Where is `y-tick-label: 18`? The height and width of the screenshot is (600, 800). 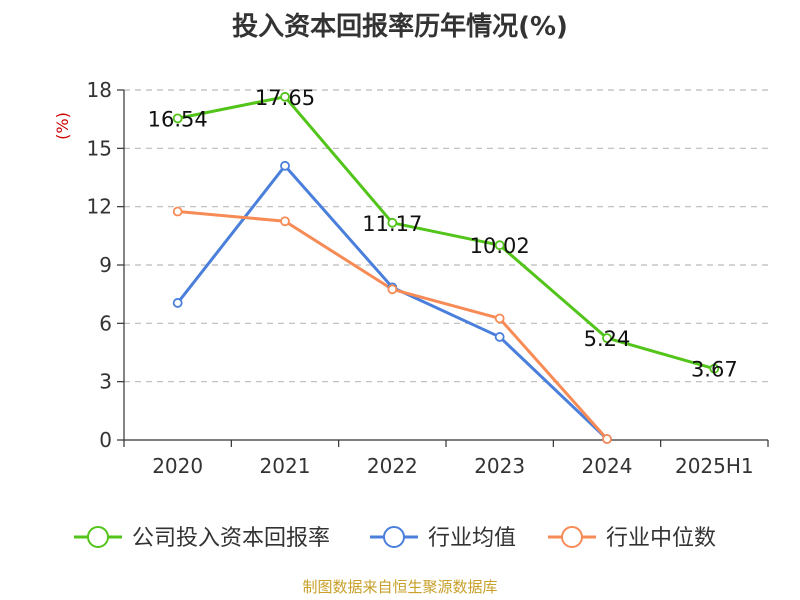
y-tick-label: 18 is located at coordinates (99, 90).